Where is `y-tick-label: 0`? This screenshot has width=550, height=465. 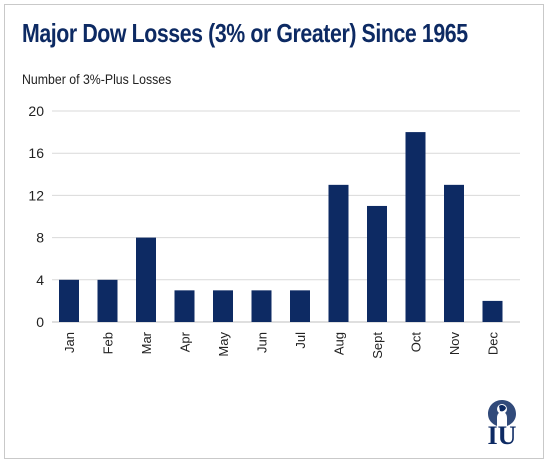 y-tick-label: 0 is located at coordinates (40, 322).